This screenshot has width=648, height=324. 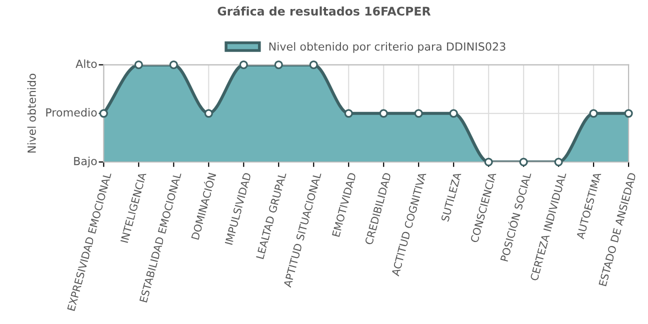 I want to click on text: Promedio, so click(x=71, y=112).